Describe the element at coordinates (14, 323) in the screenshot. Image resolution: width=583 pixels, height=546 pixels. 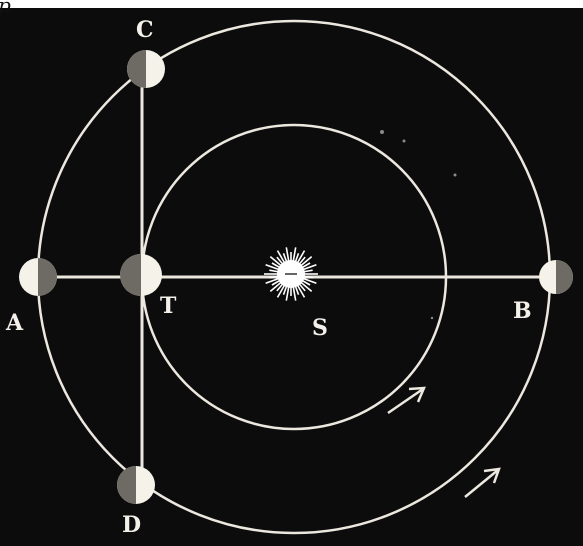
I see `label-a: A` at that location.